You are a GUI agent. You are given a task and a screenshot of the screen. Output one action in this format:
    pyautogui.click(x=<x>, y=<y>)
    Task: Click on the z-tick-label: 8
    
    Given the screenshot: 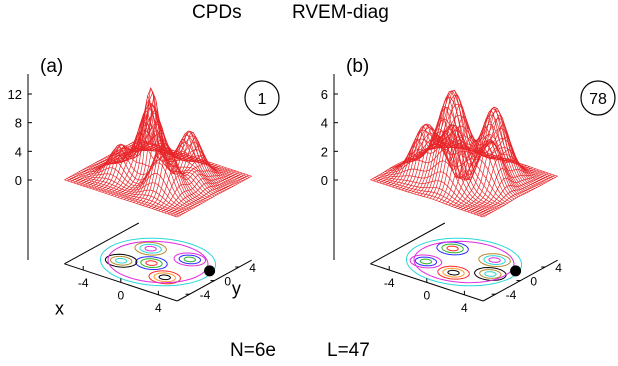 What is the action you would take?
    pyautogui.click(x=18, y=123)
    